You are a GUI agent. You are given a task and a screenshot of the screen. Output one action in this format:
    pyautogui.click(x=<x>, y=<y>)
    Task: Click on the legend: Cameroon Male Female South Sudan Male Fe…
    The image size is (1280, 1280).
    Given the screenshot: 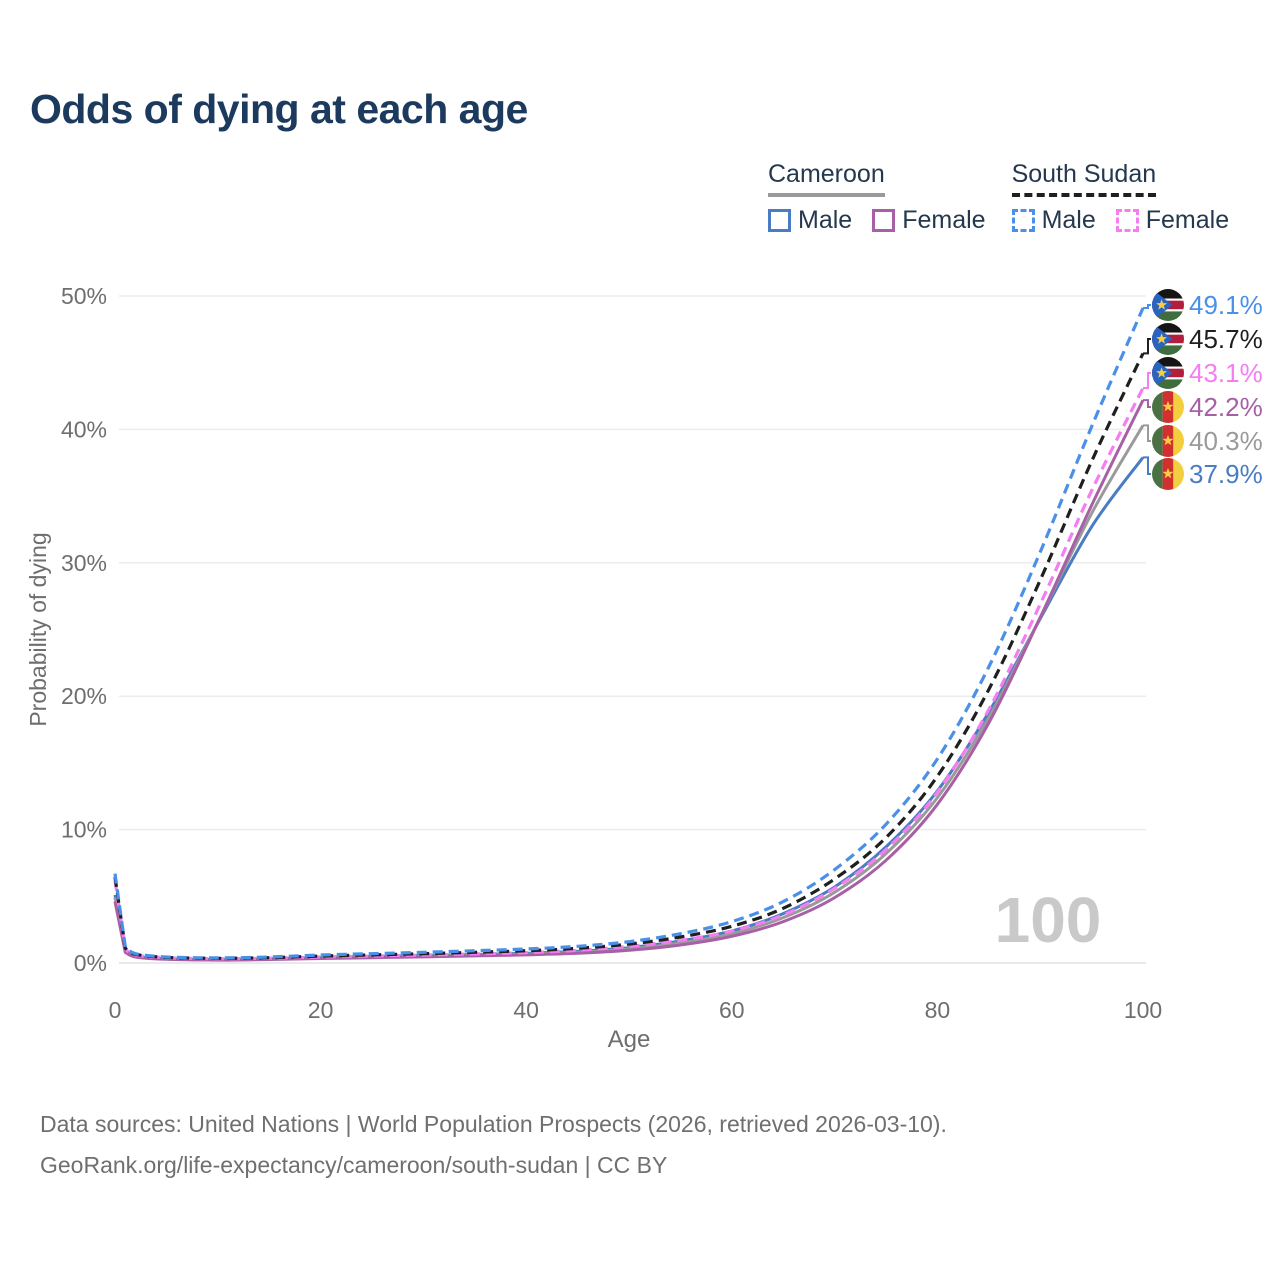 What is the action you would take?
    pyautogui.click(x=998, y=197)
    